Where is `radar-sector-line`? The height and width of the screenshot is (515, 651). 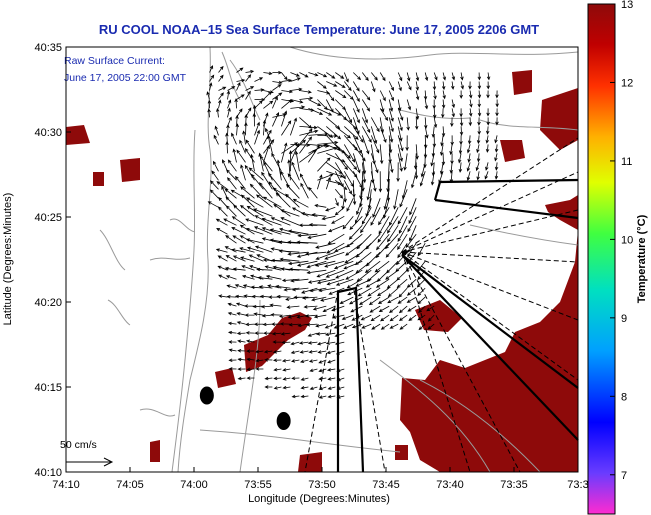
radar-sector-line is located at coordinates (490, 321).